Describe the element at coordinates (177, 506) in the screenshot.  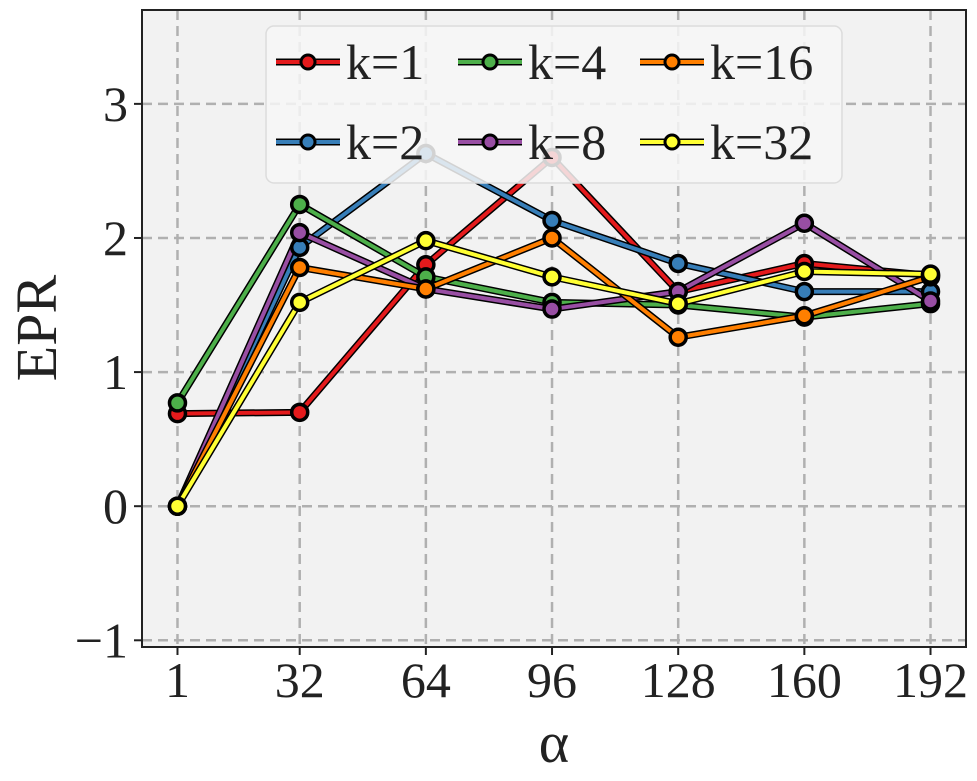
I see `point-k32-x1` at that location.